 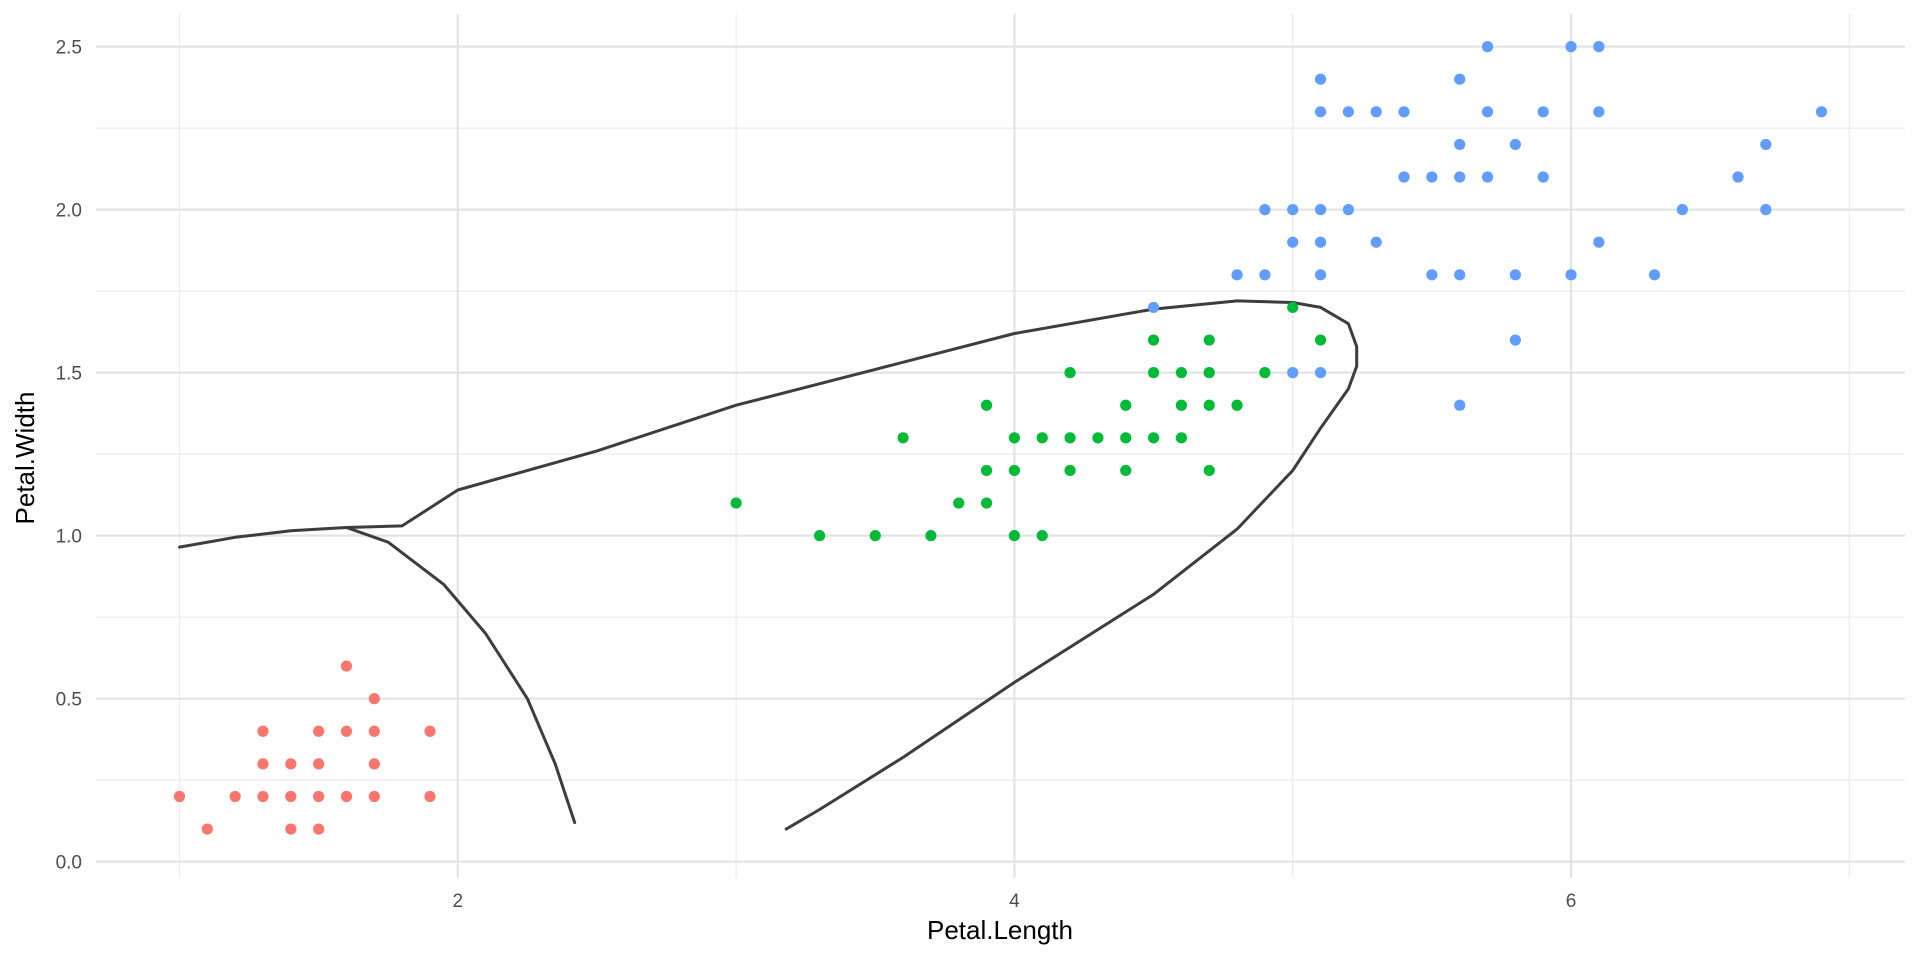 I want to click on y-tick-label: 1.5, so click(x=69, y=374).